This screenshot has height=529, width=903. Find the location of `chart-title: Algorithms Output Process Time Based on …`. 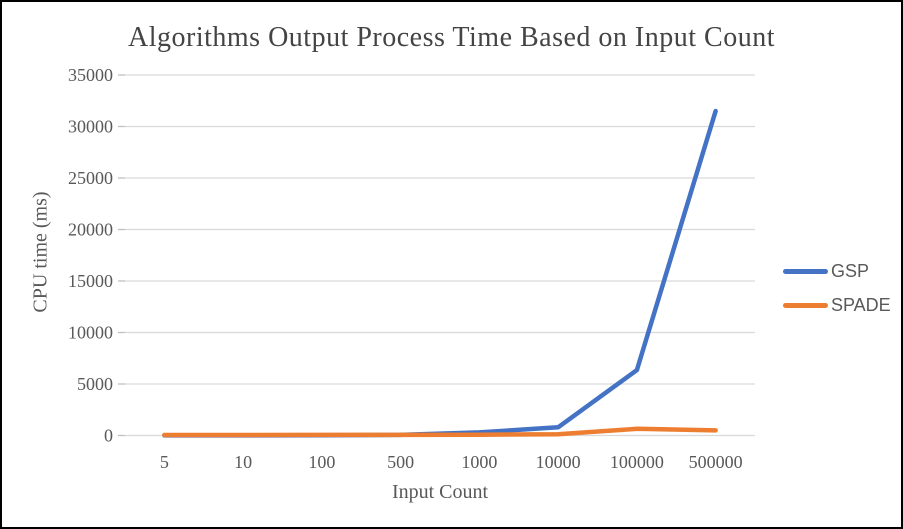

chart-title: Algorithms Output Process Time Based on … is located at coordinates (451, 37).